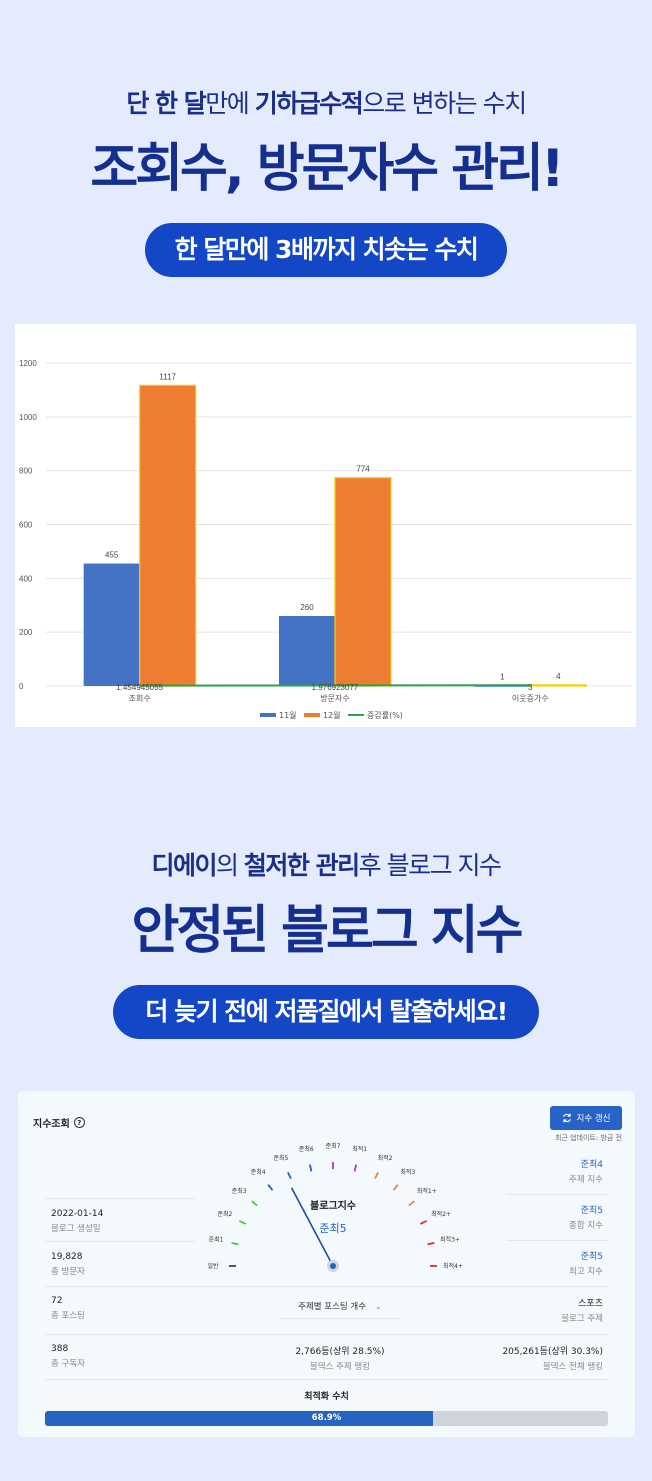 This screenshot has height=1481, width=652. Describe the element at coordinates (230, 103) in the screenshot. I see `subtitle-text: 만에` at that location.